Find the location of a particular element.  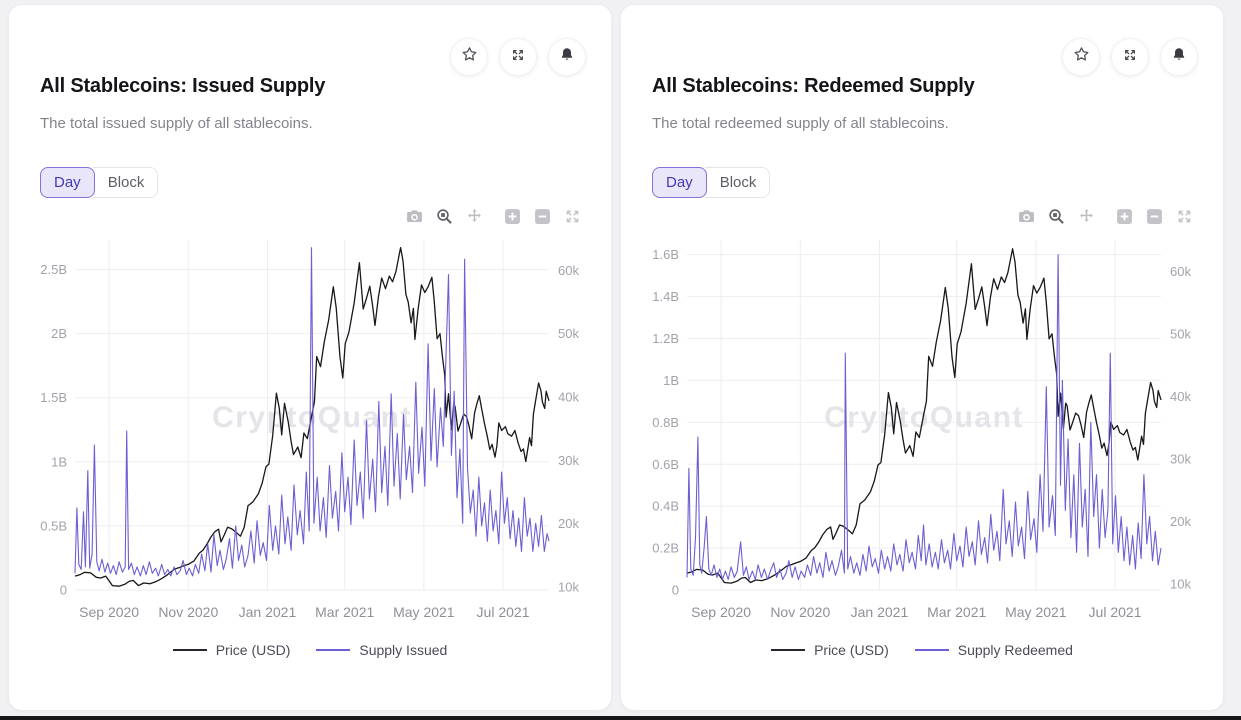

window-bottom-edge is located at coordinates (620, 718).